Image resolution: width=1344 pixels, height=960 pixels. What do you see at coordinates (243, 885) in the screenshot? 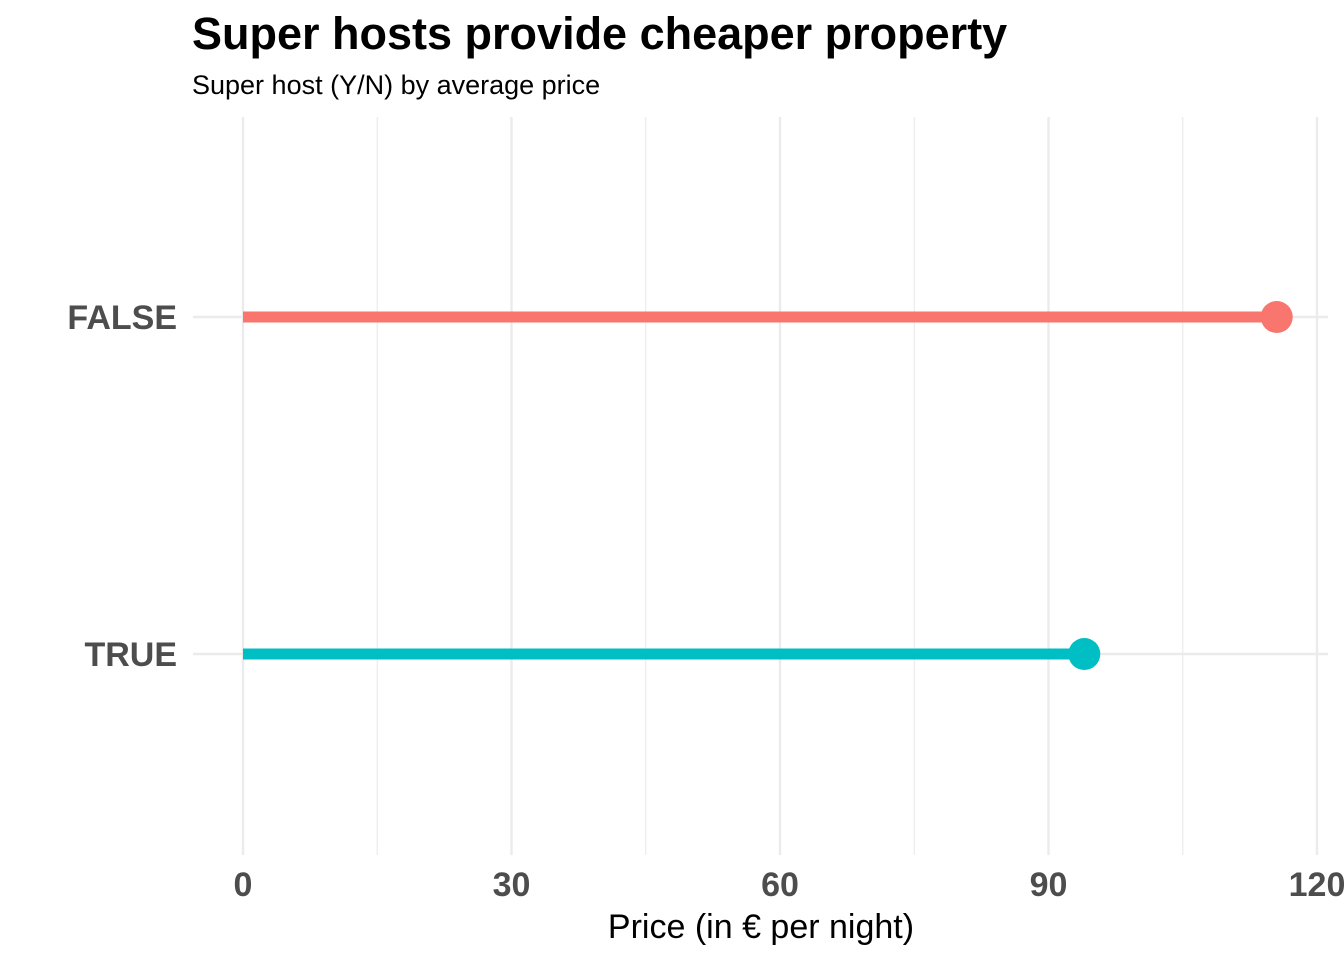
I see `x-tick-label: 0` at bounding box center [243, 885].